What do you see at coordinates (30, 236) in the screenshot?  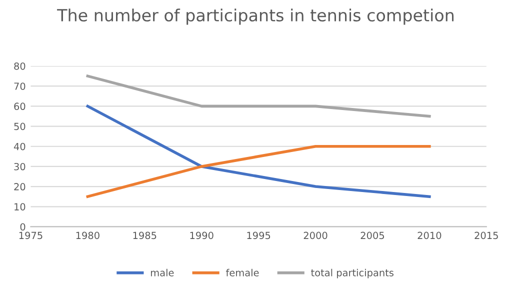 I see `x-tick-label: 1975` at bounding box center [30, 236].